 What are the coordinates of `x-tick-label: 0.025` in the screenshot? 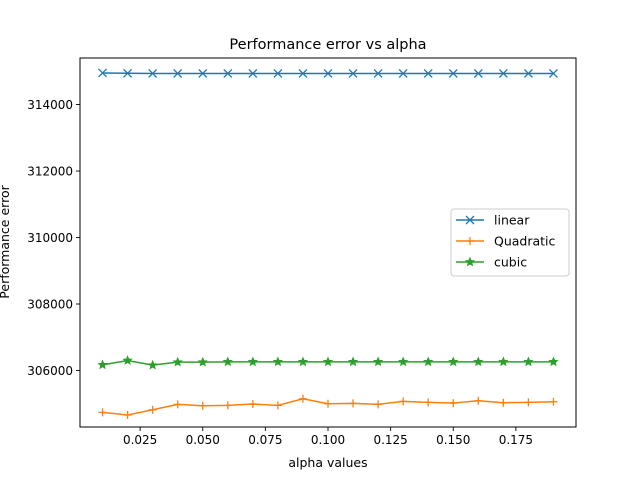 It's located at (140, 440).